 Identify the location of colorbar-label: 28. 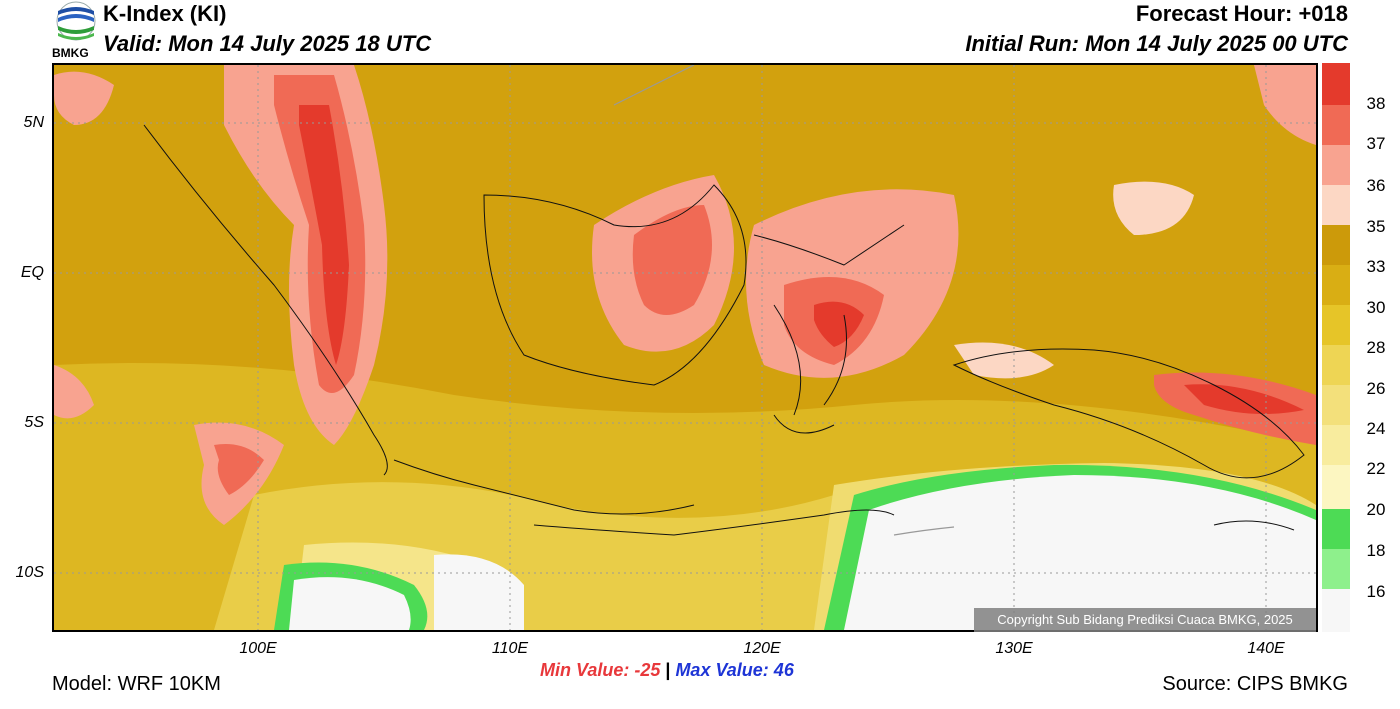
(1376, 347).